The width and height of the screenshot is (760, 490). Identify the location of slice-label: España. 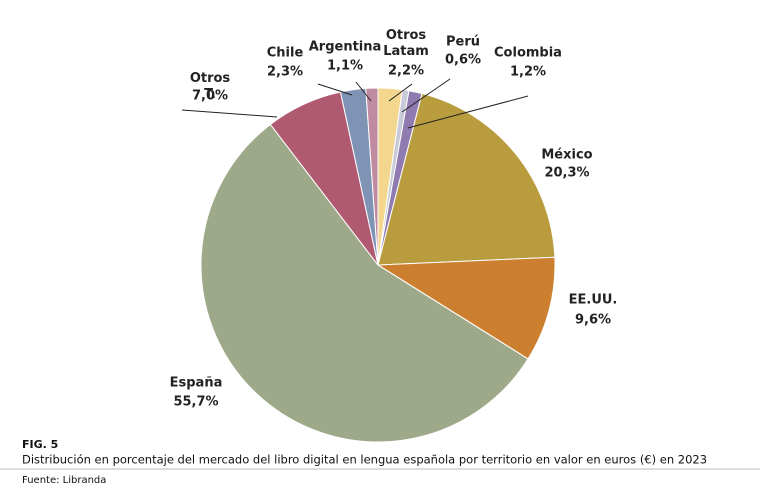
(196, 383).